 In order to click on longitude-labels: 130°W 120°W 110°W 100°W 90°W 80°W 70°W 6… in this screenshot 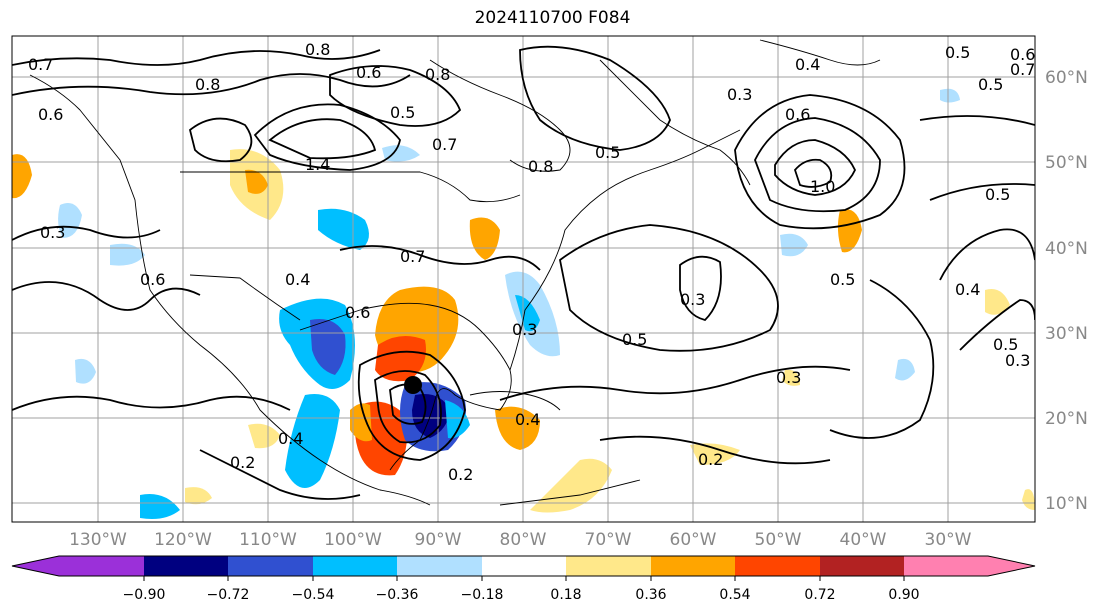, I will do `click(520, 540)`.